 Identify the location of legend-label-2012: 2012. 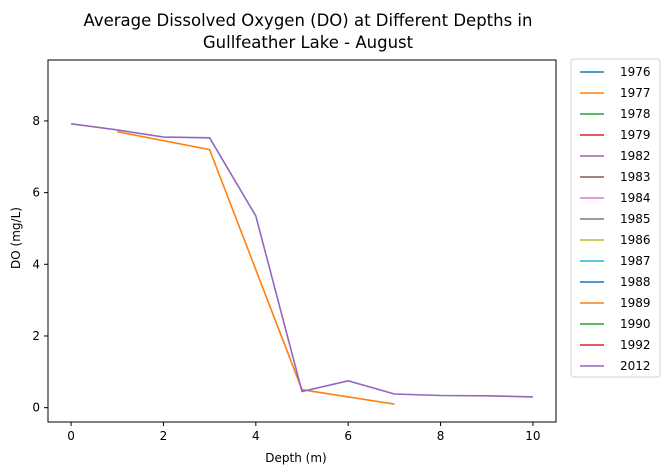
(635, 366).